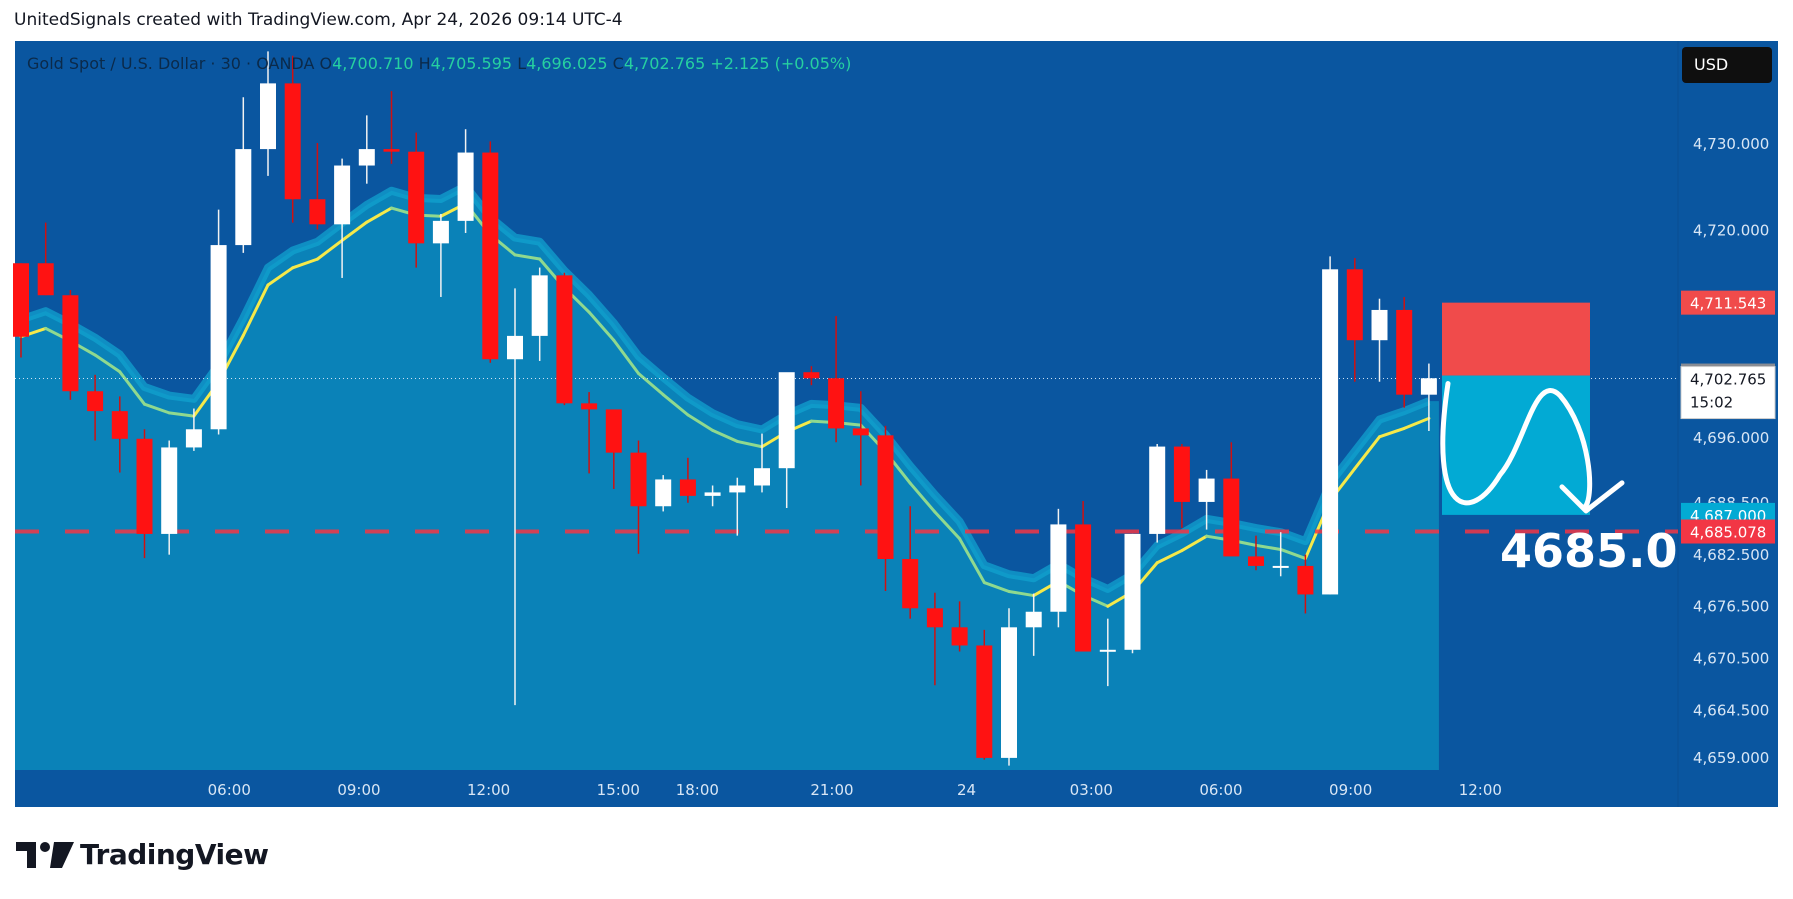 Image resolution: width=1793 pixels, height=899 pixels. What do you see at coordinates (471, 63) in the screenshot?
I see `high-value: 4,705.595` at bounding box center [471, 63].